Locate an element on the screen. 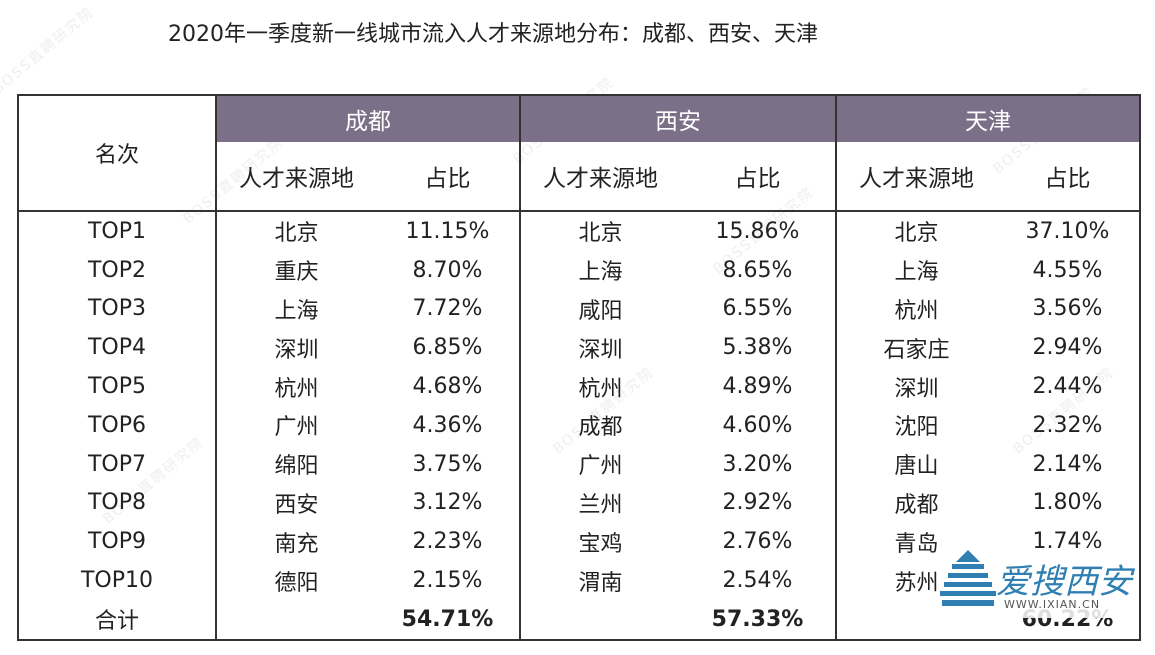  city-header: 天津 is located at coordinates (987, 118).